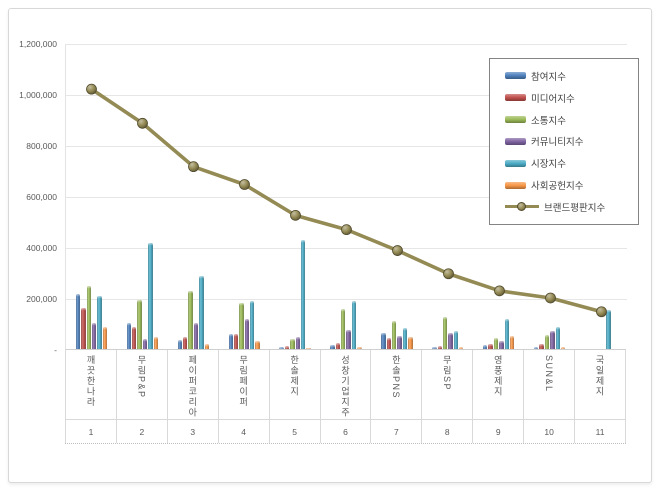 The image size is (660, 491). I want to click on x-axis-category-cell: 성창기업지주, so click(345, 384).